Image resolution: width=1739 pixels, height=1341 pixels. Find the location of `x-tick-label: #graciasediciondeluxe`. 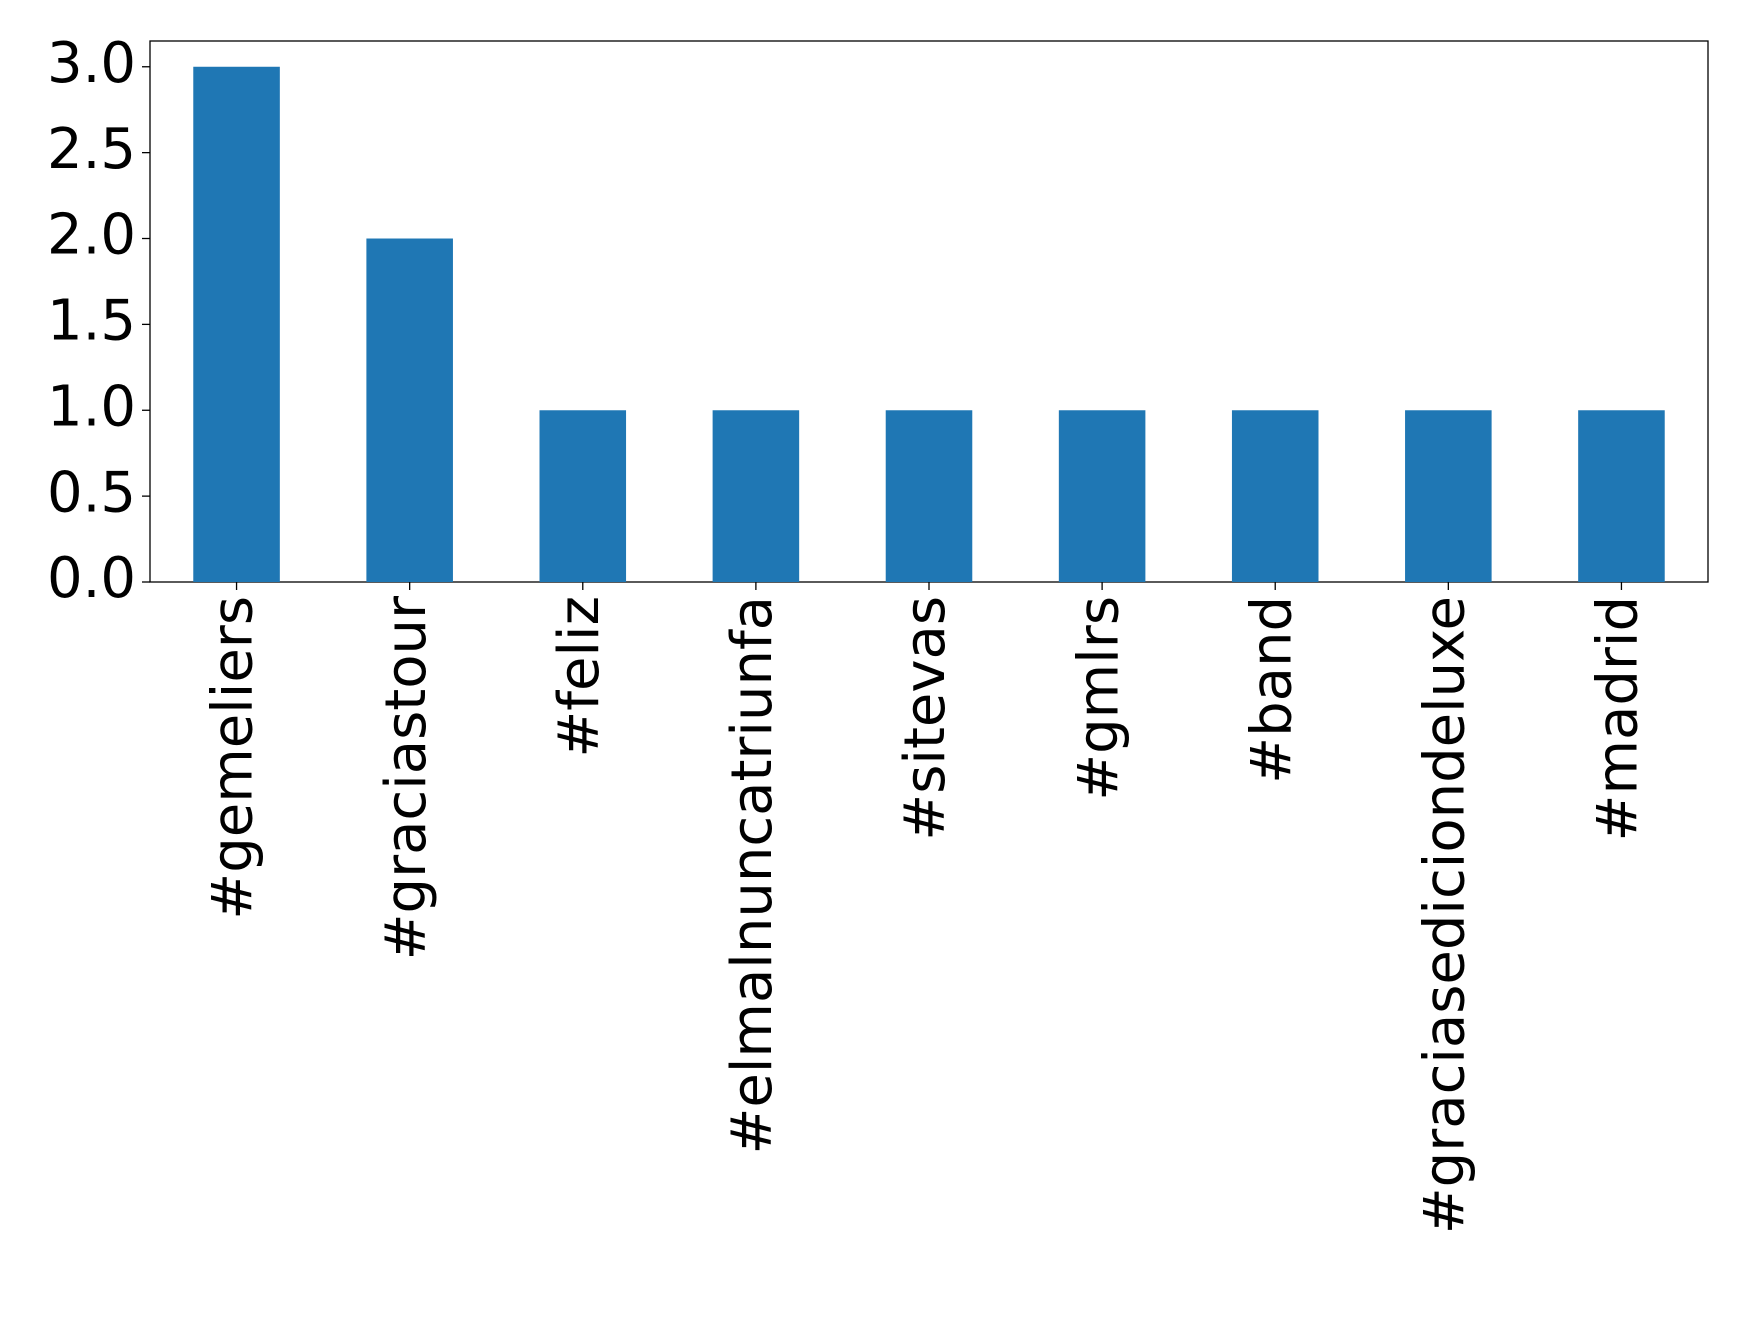

x-tick-label: #graciasediciondeluxe is located at coordinates (1444, 915).